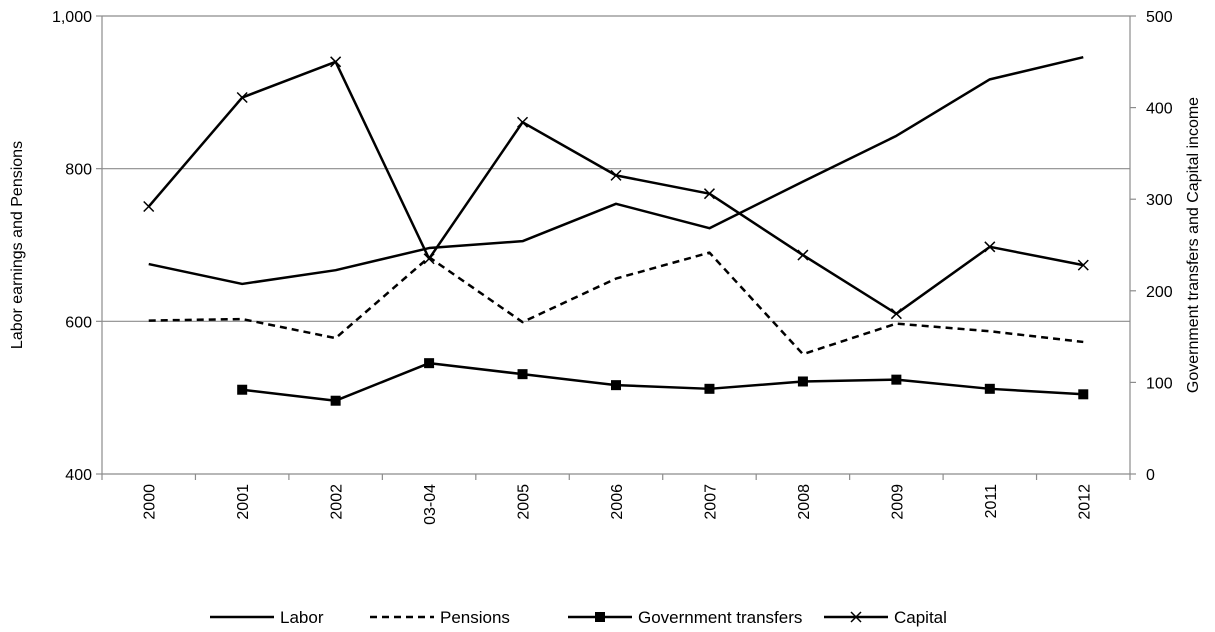  I want to click on x-tick-label: 03-04, so click(430, 504).